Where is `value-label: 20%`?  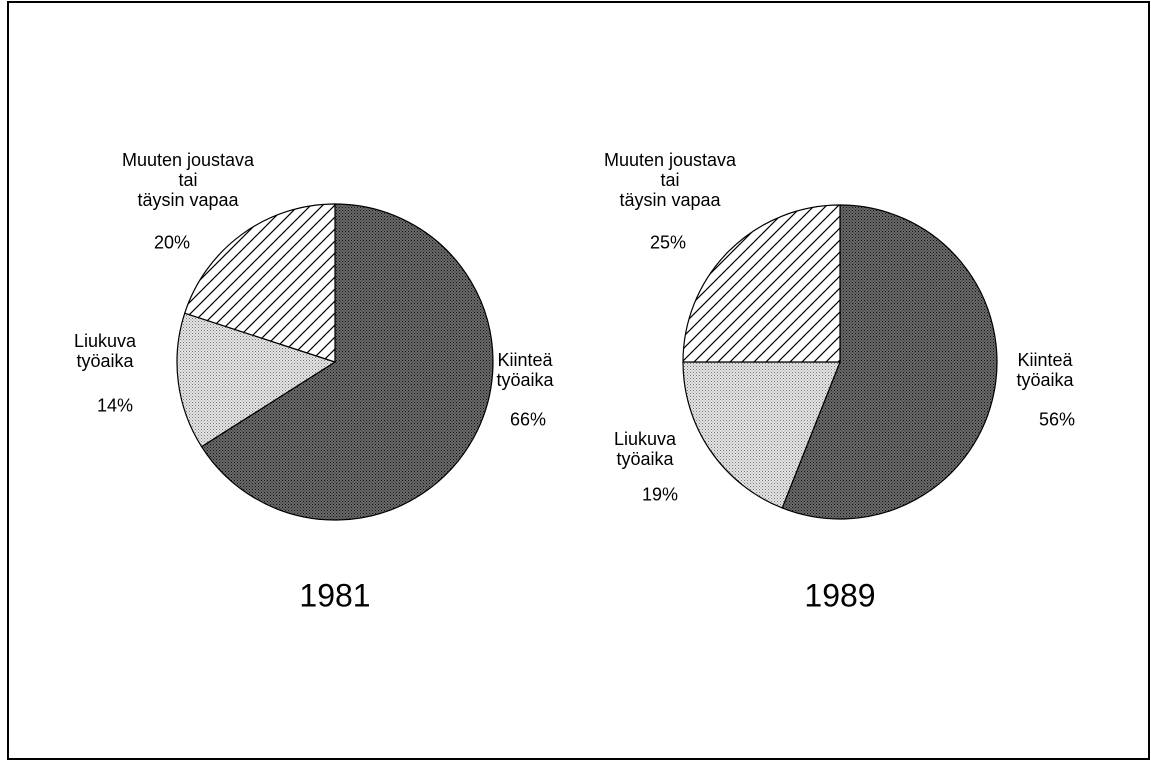
value-label: 20% is located at coordinates (172, 242).